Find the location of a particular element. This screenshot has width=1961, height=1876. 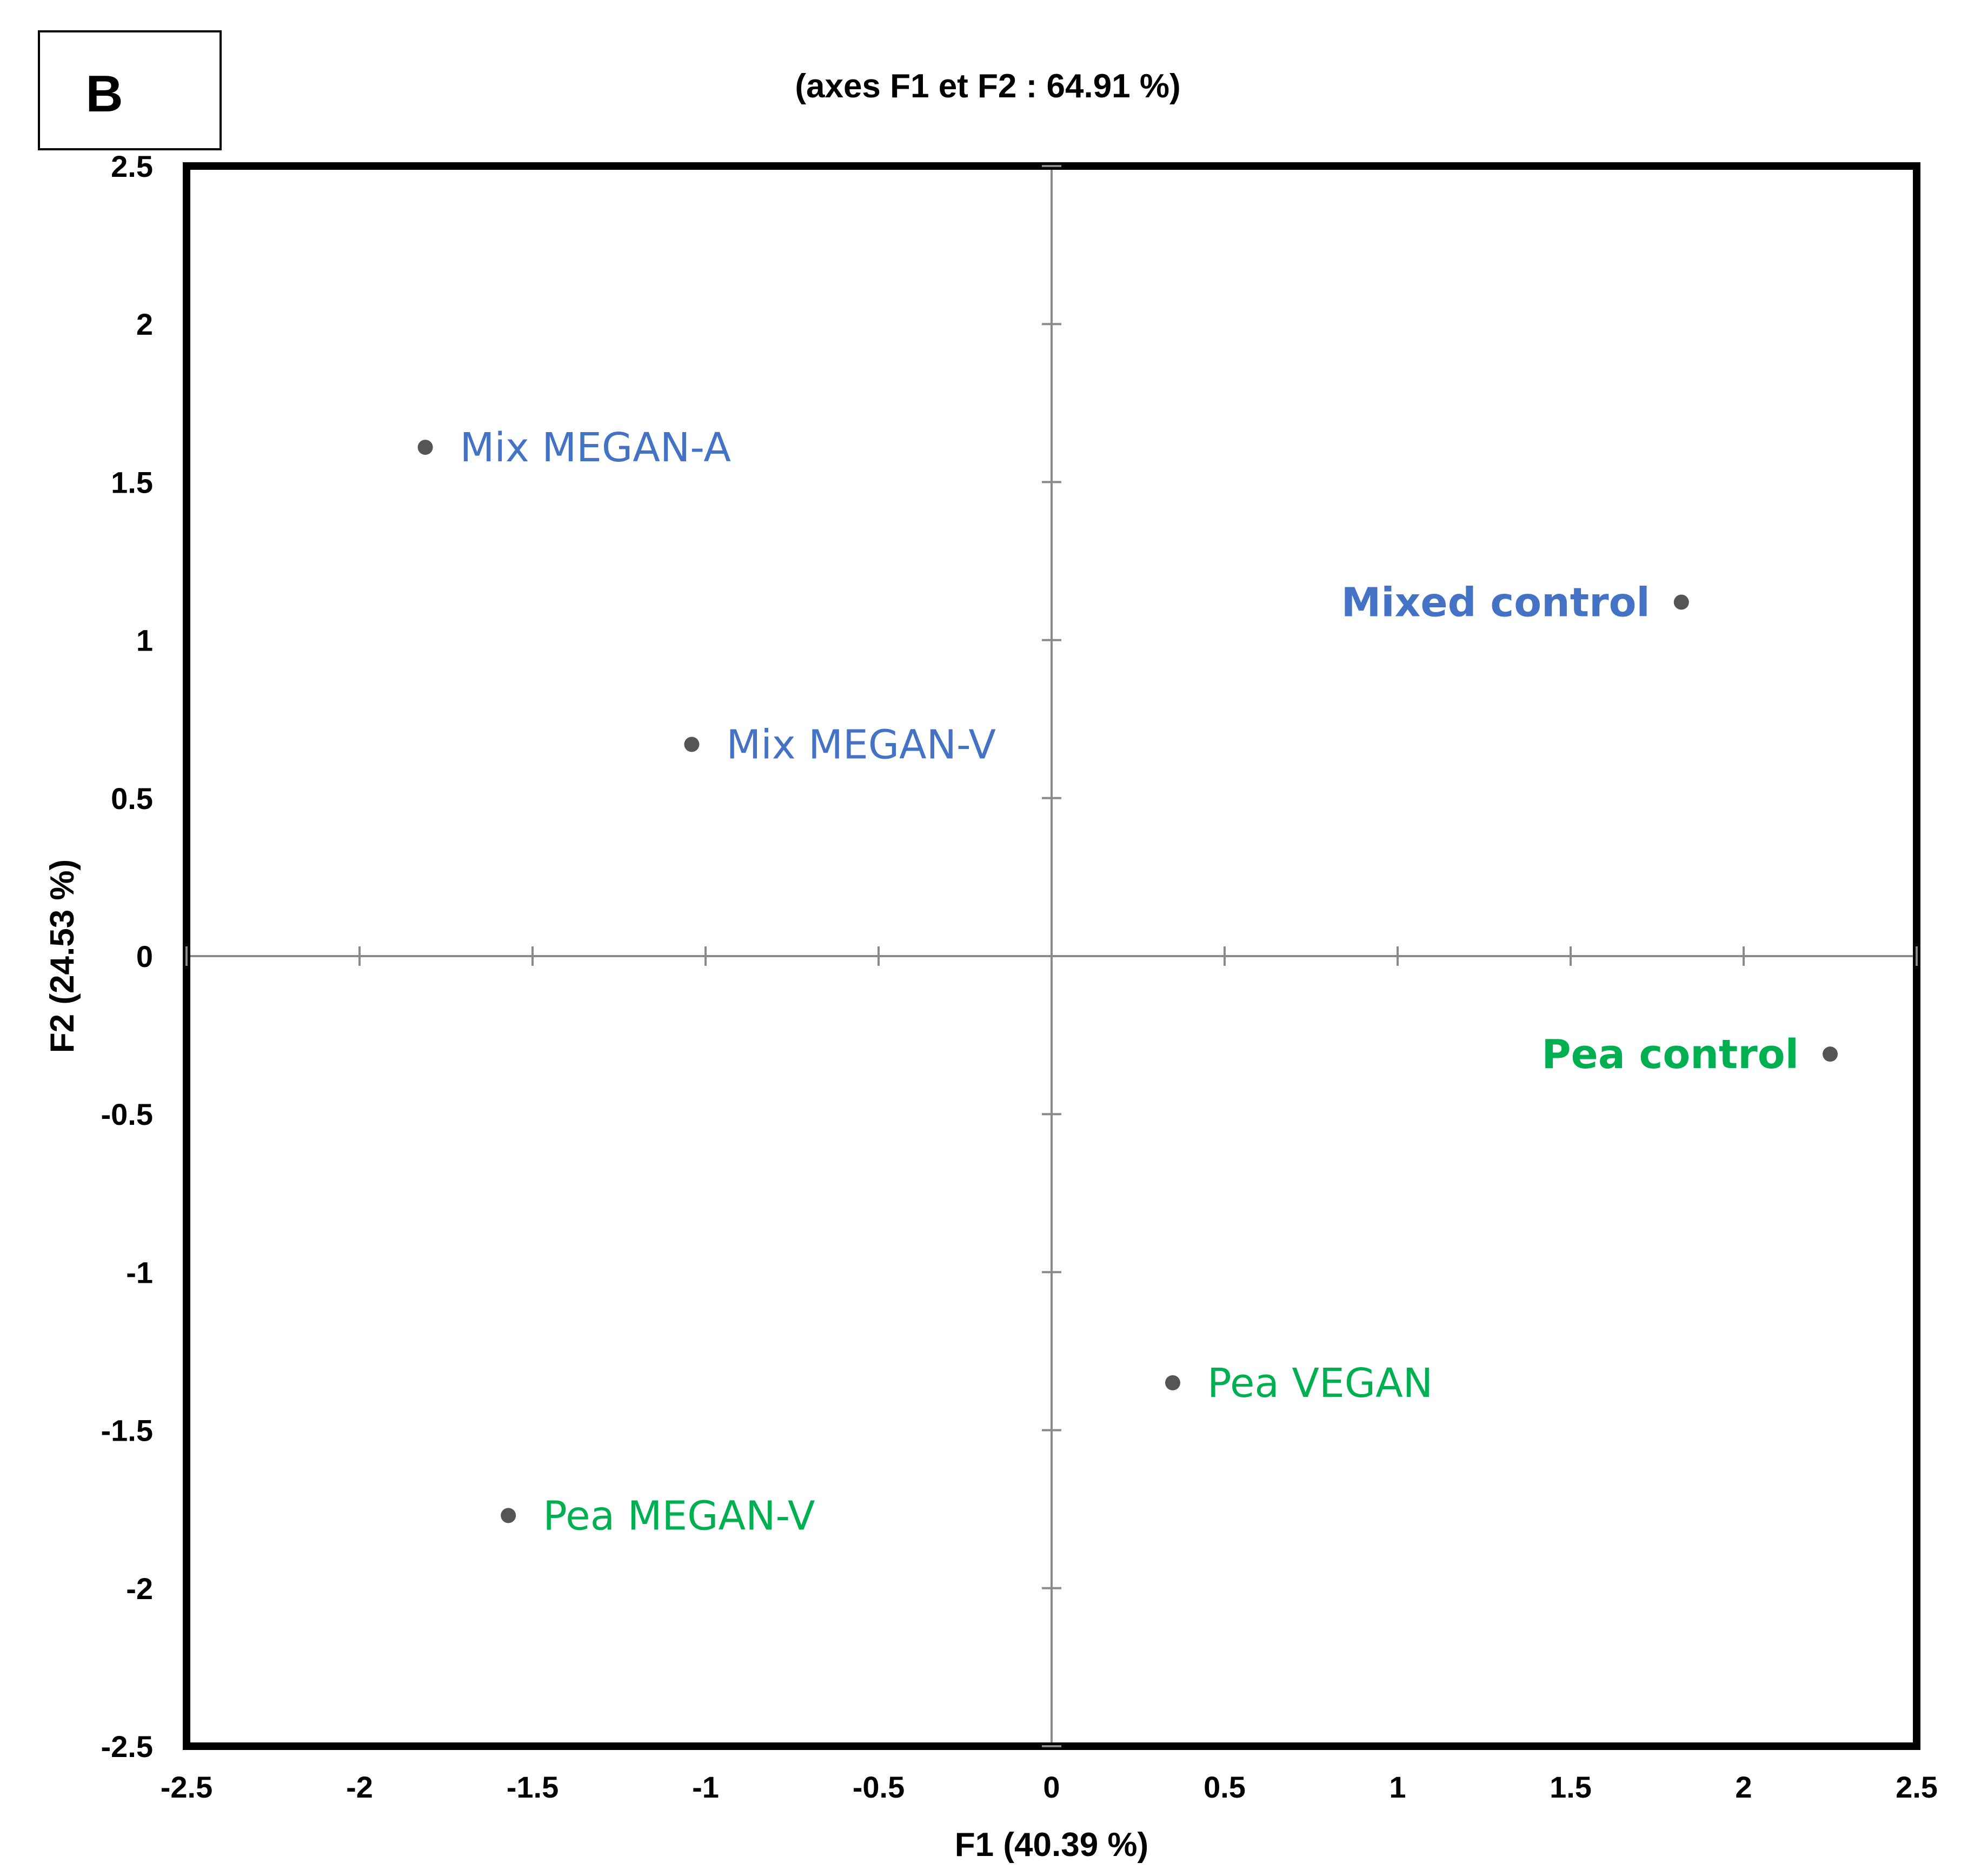

point-label: Pea MEGAN-V is located at coordinates (679, 1516).